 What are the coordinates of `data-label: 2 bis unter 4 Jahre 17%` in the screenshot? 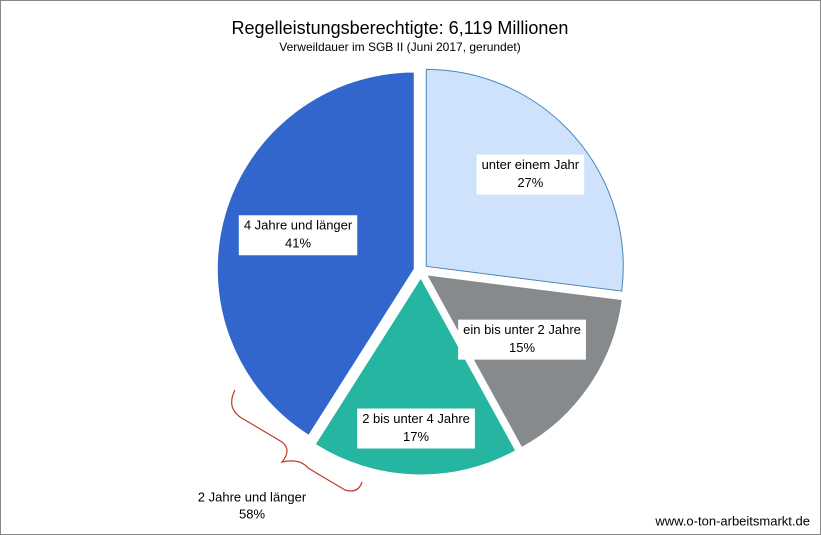 It's located at (416, 428).